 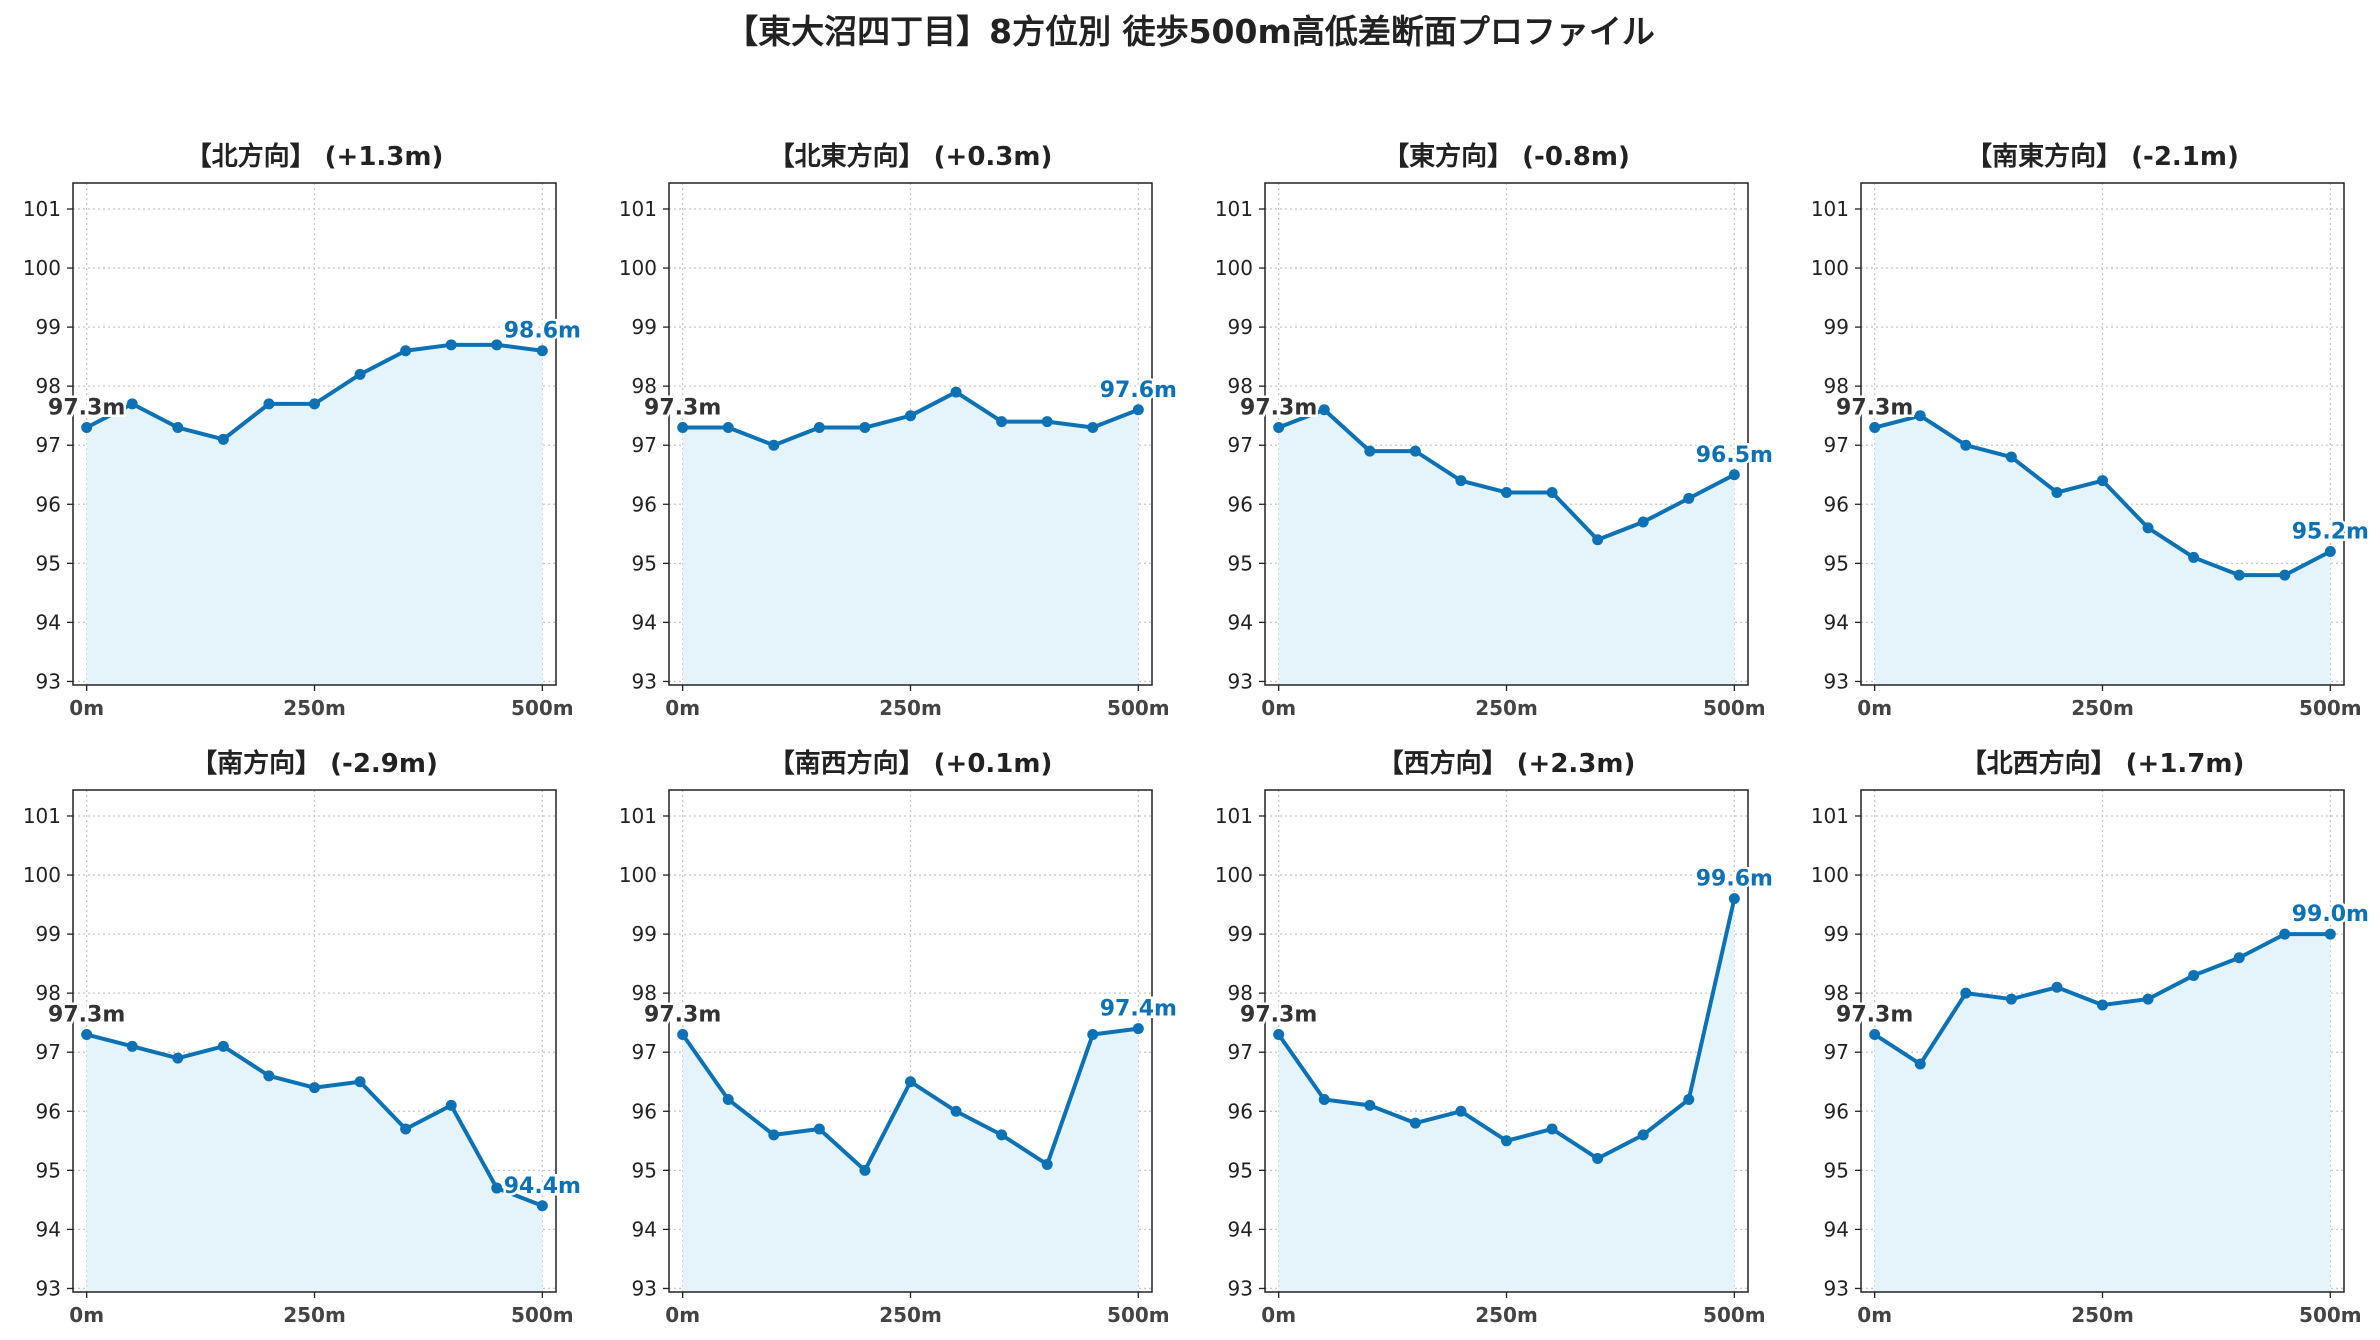 I want to click on panel-title: 【南西方向】 (+0.1m), so click(x=911, y=763).